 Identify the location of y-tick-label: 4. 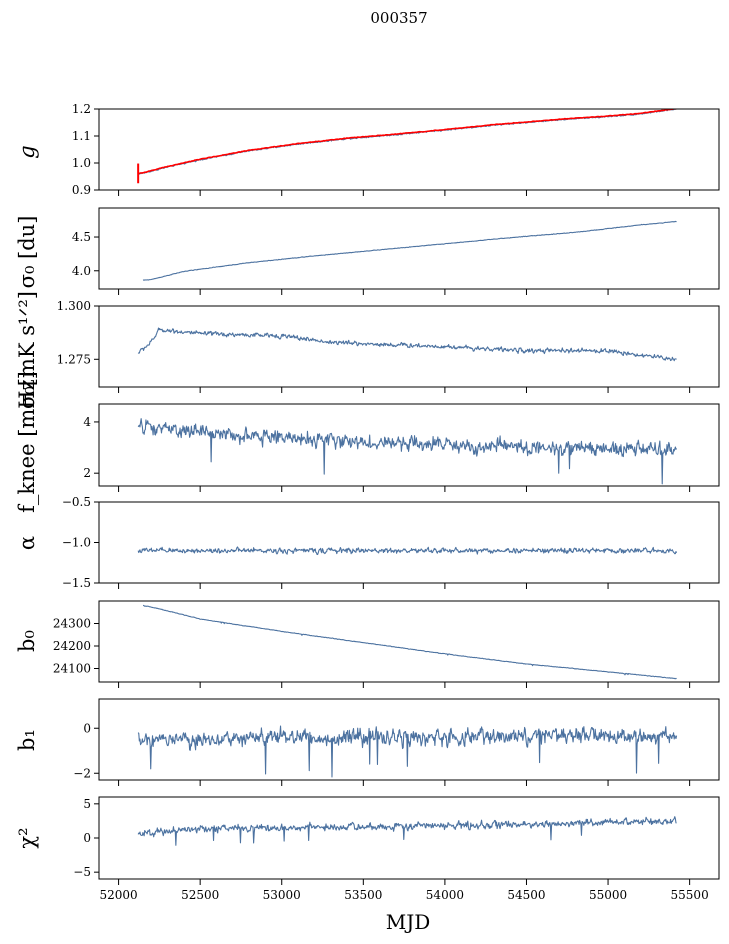
(87, 422).